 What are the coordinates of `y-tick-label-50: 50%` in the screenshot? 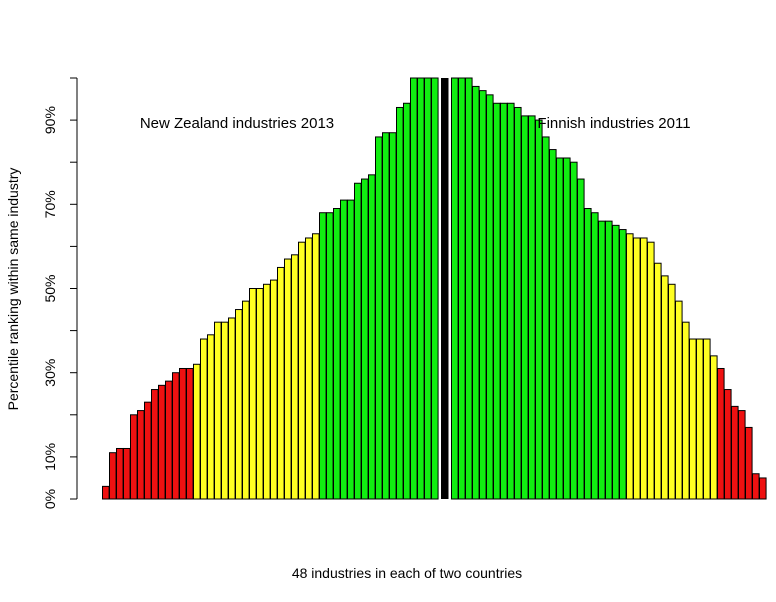 It's located at (50, 288).